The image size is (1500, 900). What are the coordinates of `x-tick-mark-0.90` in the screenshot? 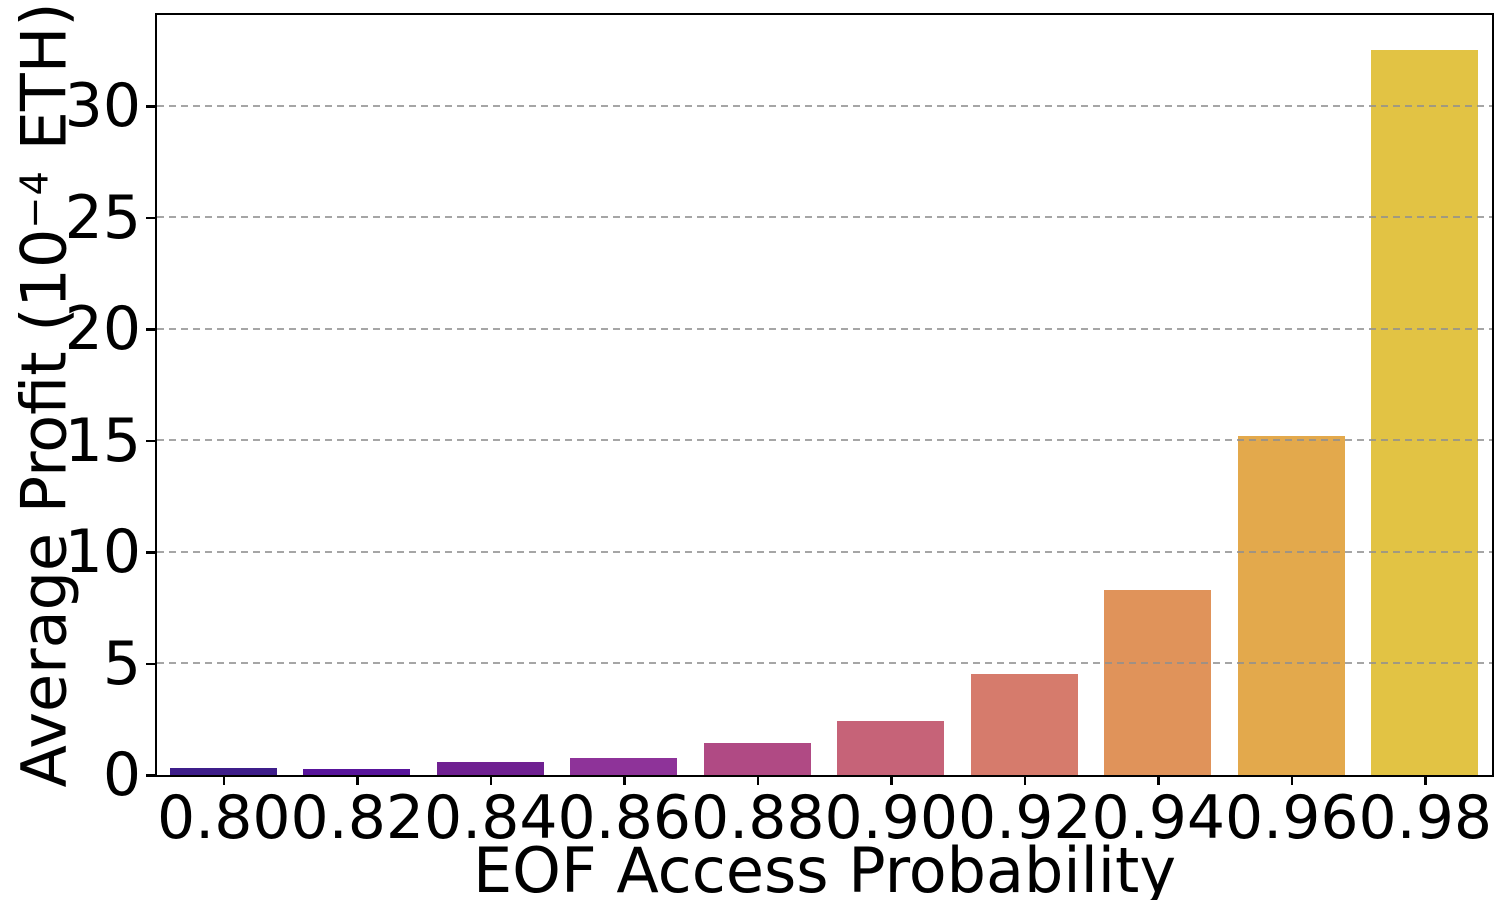 It's located at (891, 780).